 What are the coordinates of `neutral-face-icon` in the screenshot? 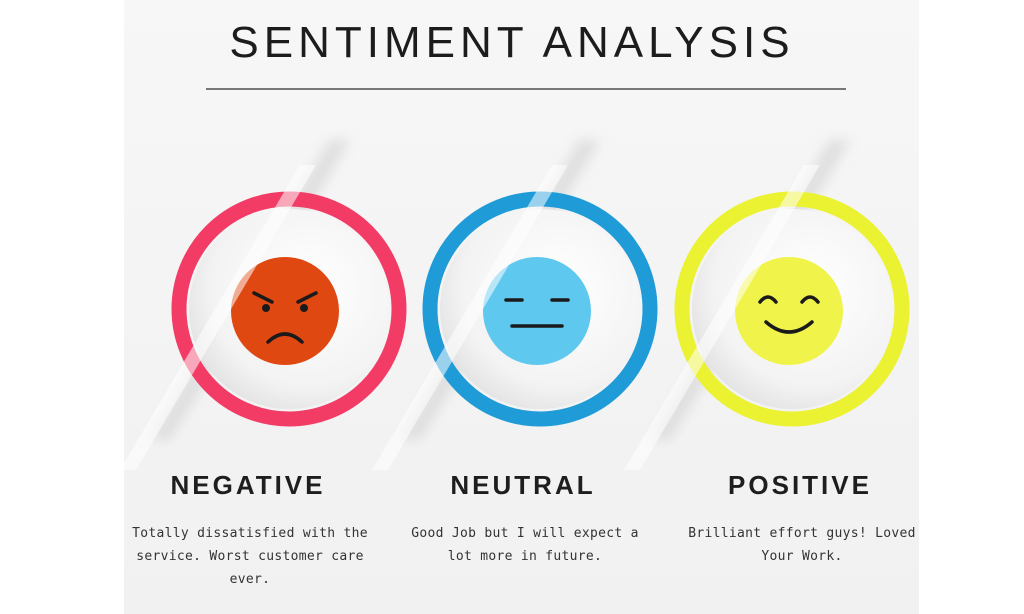 It's located at (537, 311).